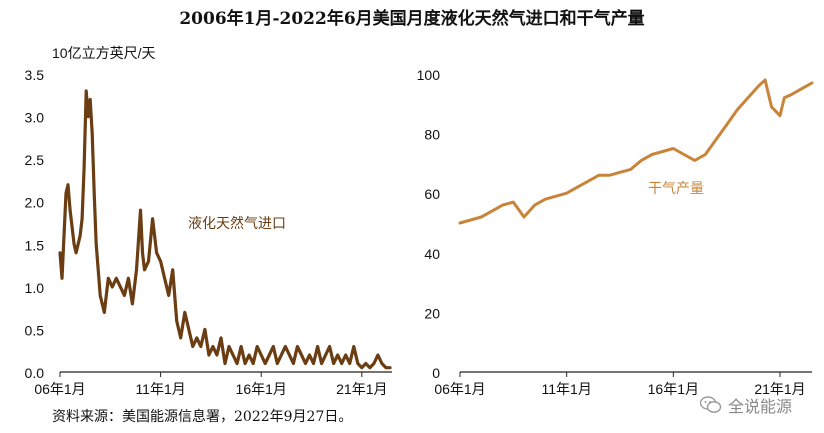 The image size is (824, 433). Describe the element at coordinates (237, 223) in the screenshot. I see `series-label: 液化天然气进口` at that location.